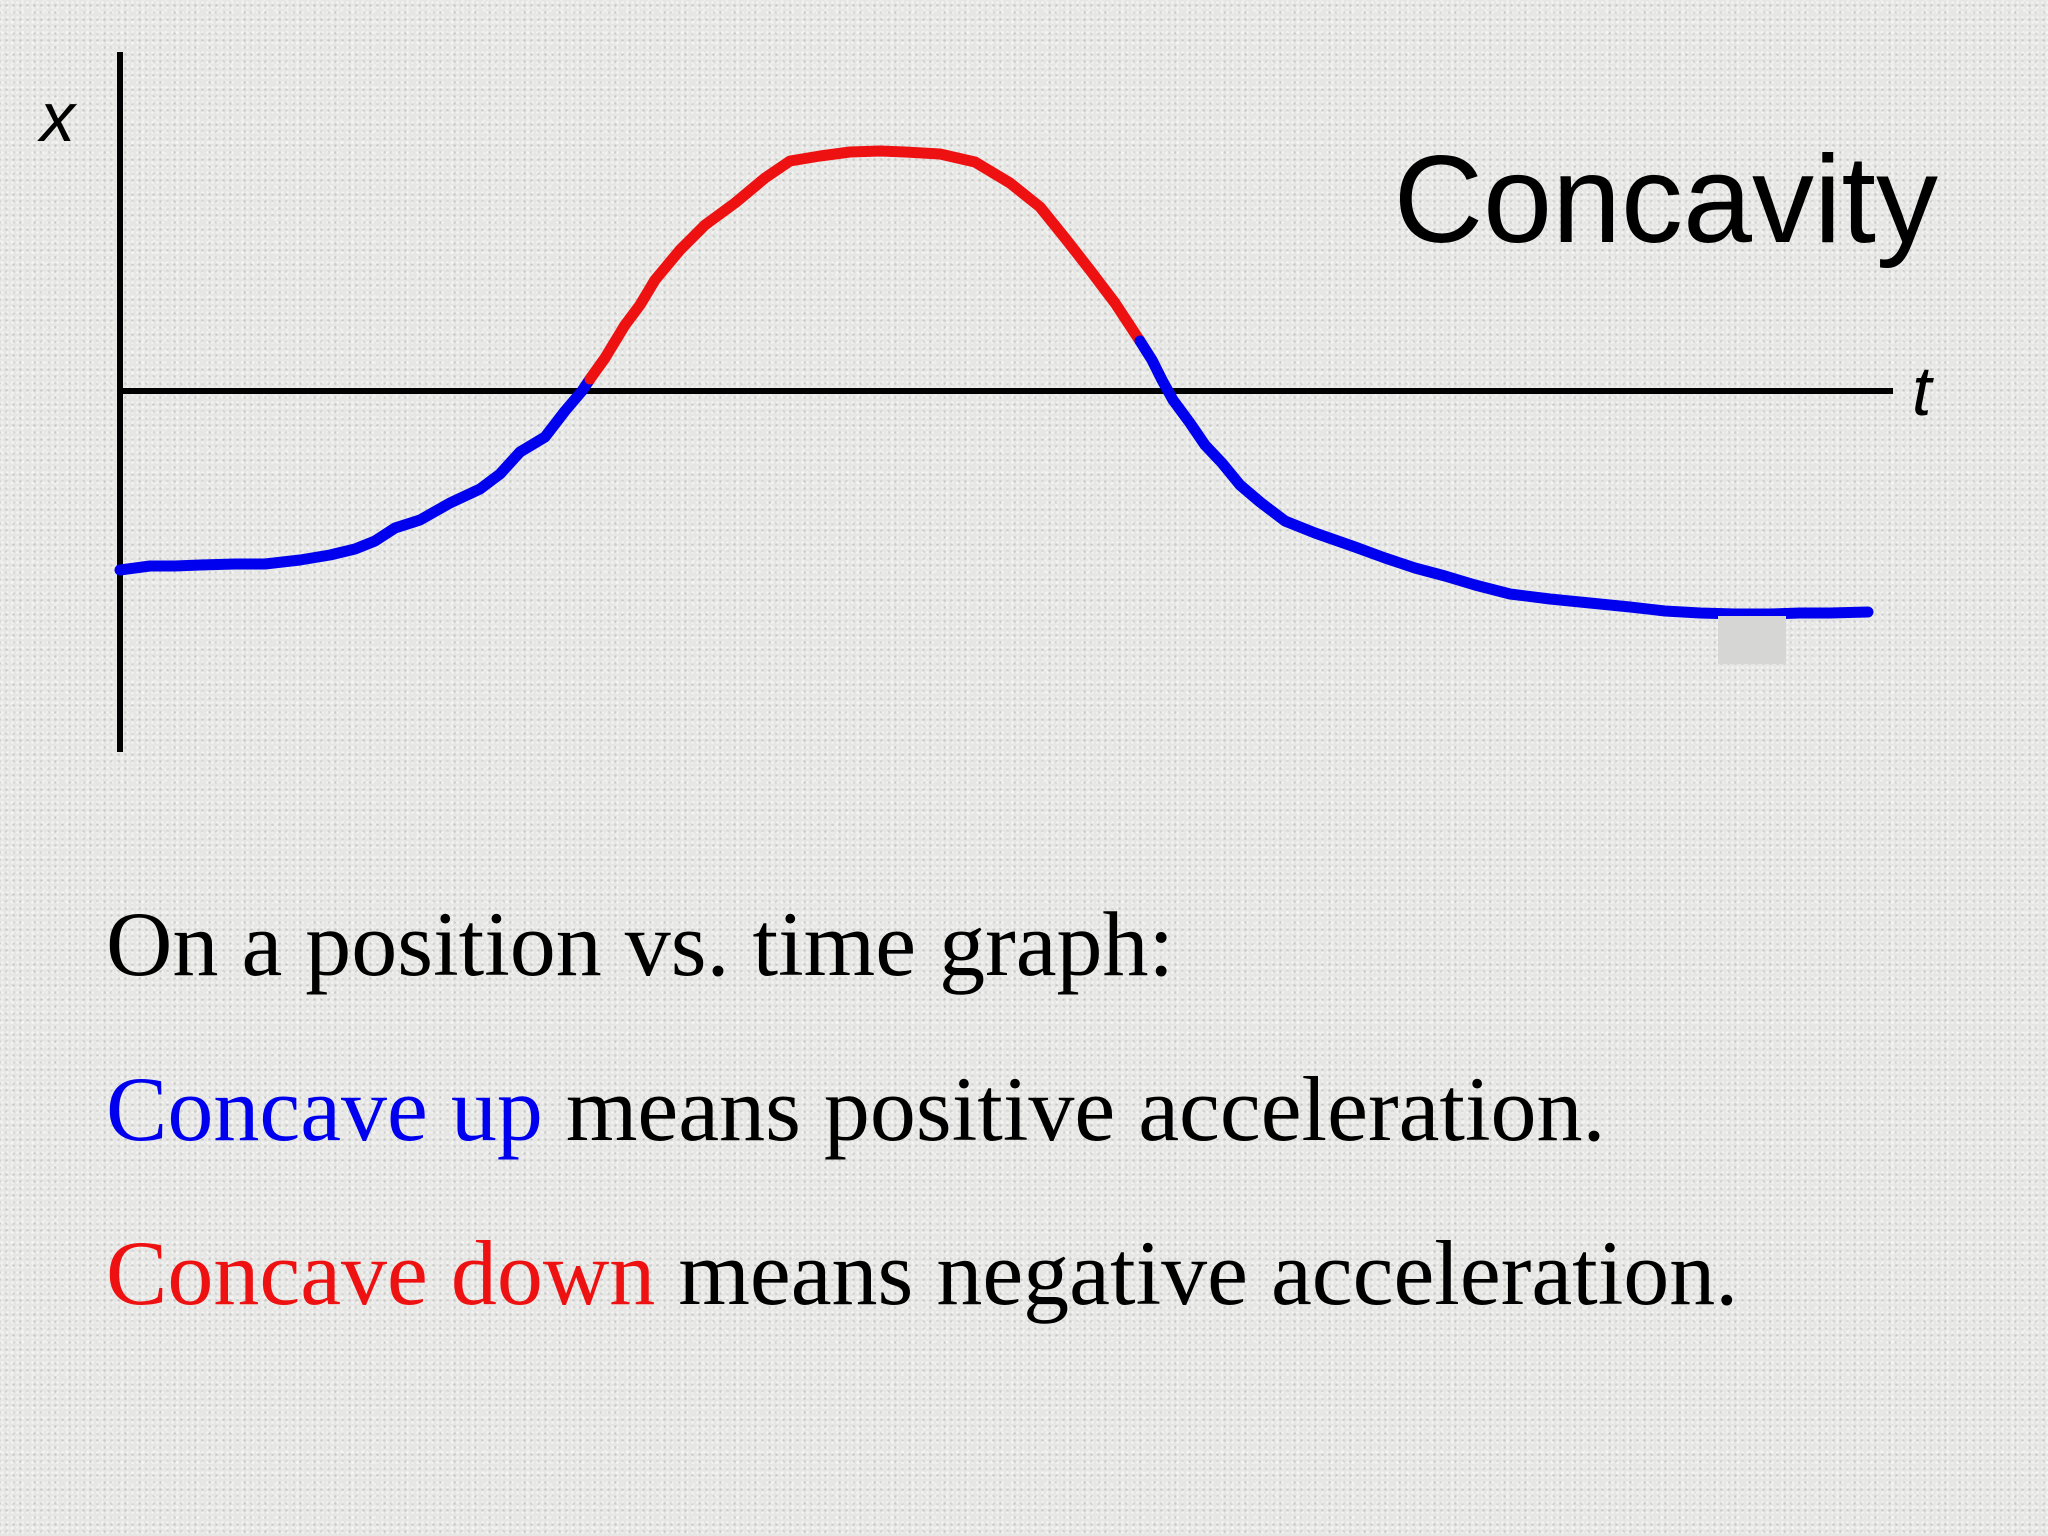  Describe the element at coordinates (1196, 1273) in the screenshot. I see `concave-down-explanation: means negative acceleration.` at that location.